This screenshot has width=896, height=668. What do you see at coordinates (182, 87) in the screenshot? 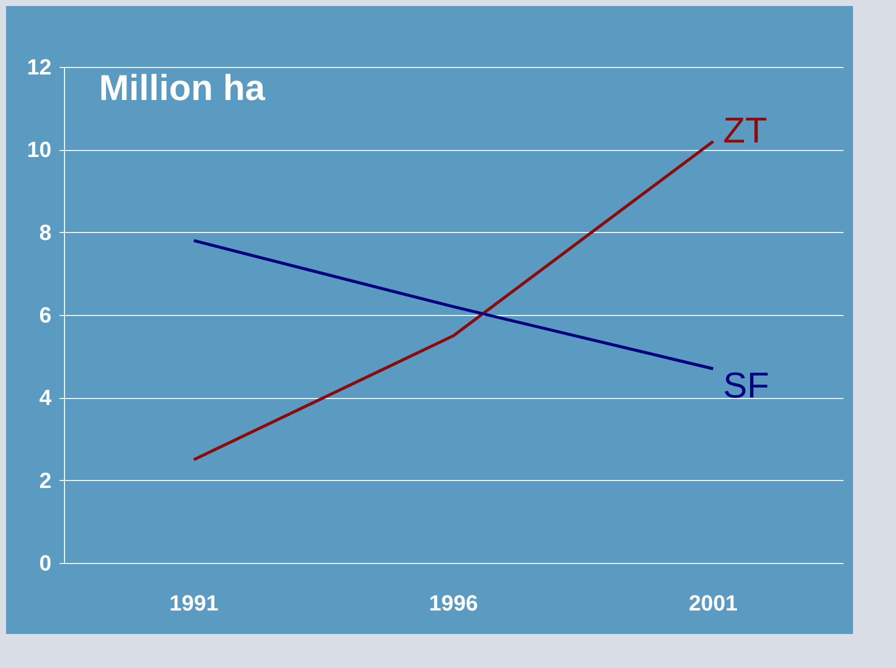
I see `annotation: Million ha` at bounding box center [182, 87].